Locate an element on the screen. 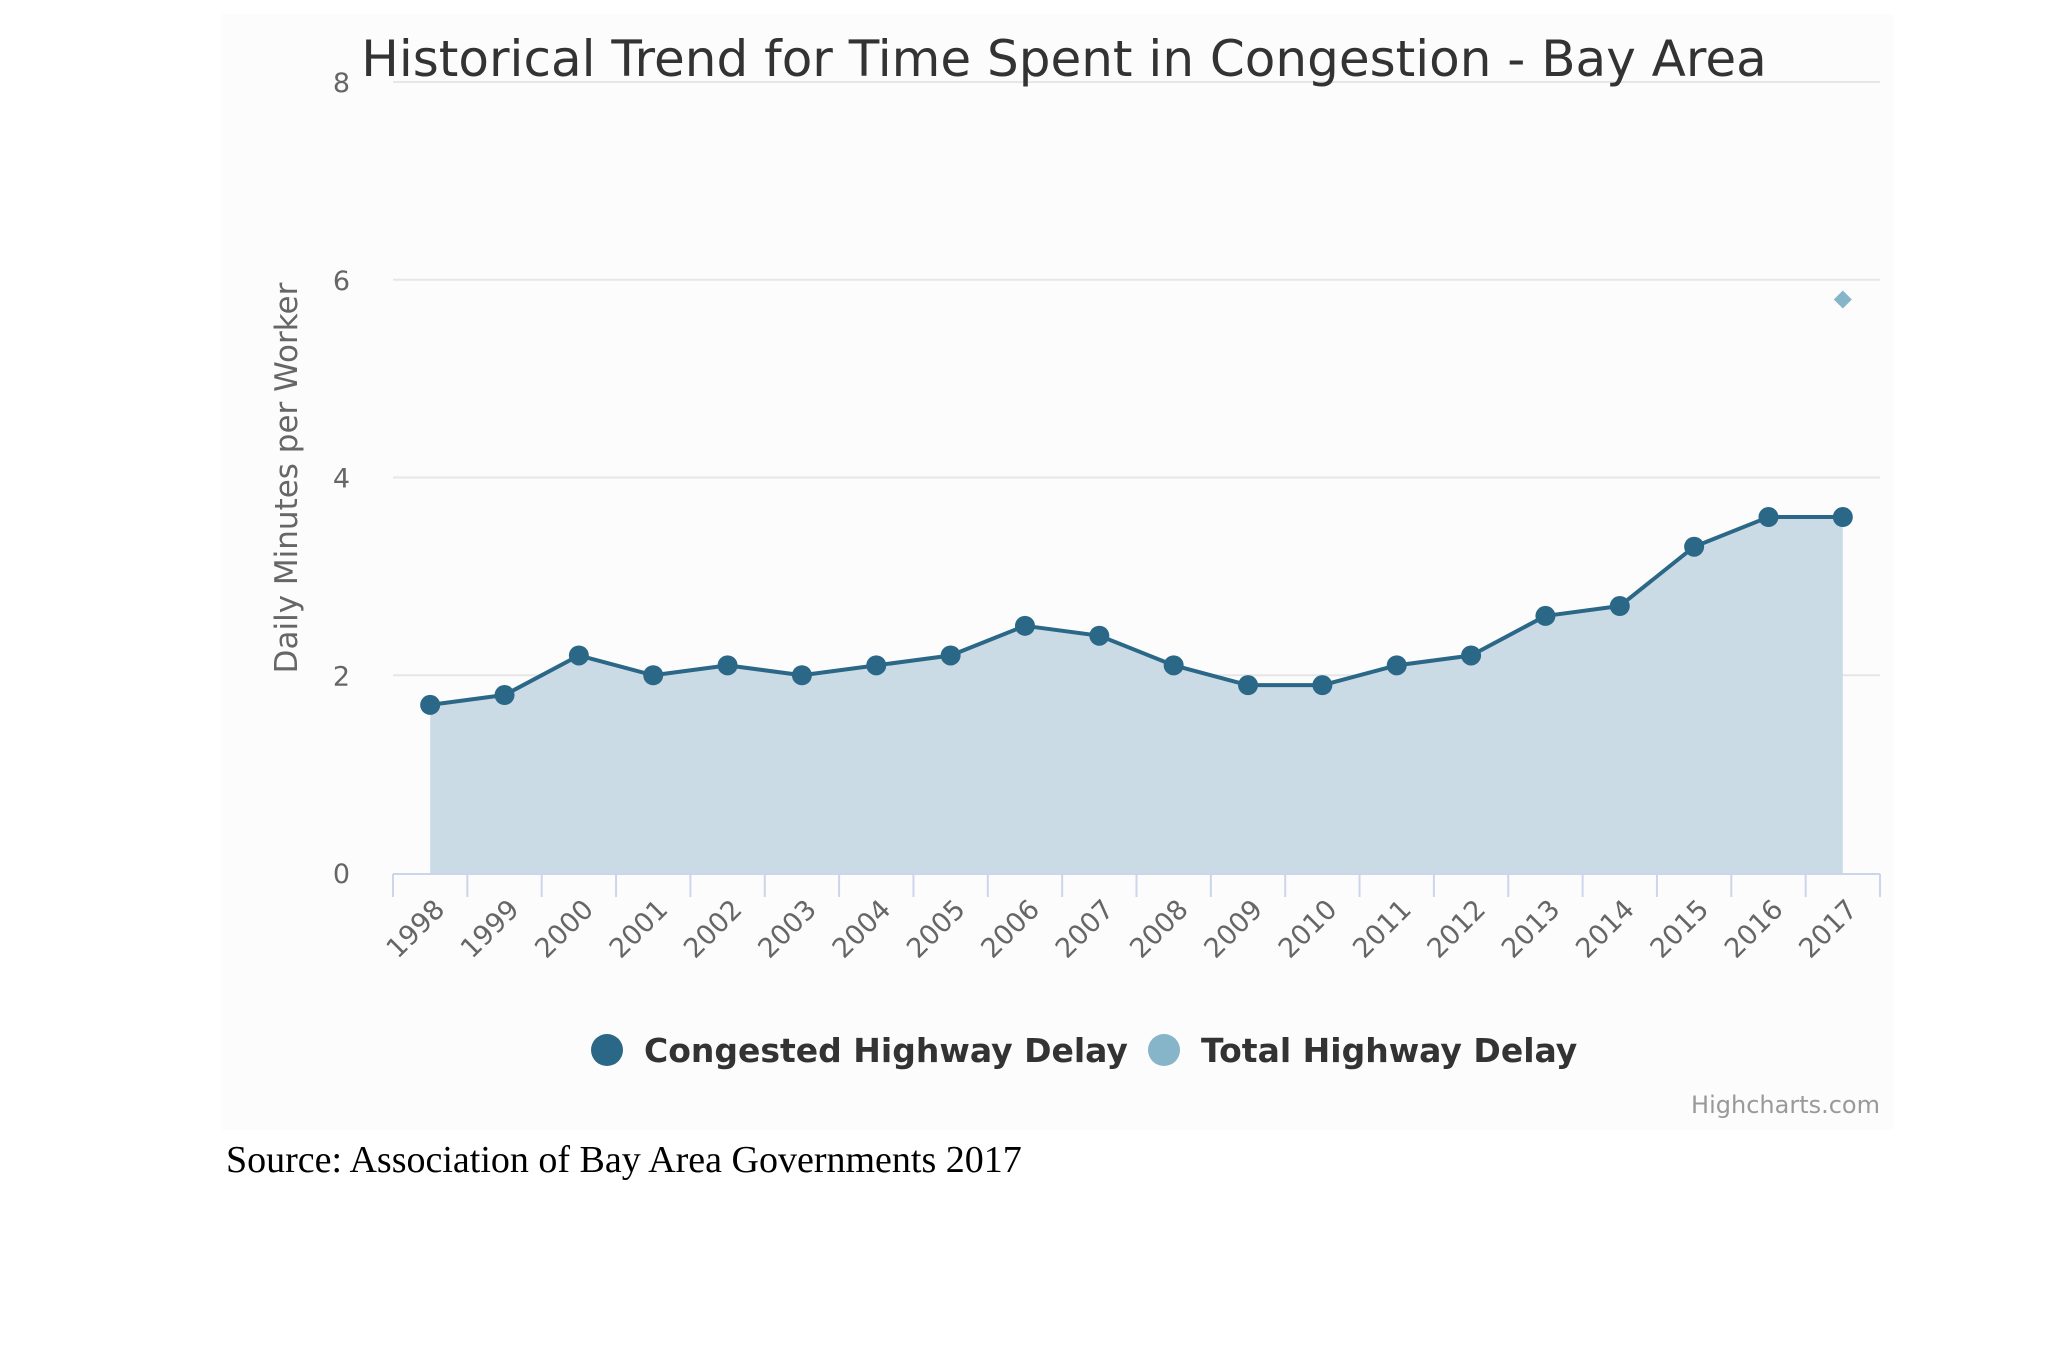 This screenshot has width=2062, height=1356. legend-label: Total Highway Delay is located at coordinates (1389, 1050).